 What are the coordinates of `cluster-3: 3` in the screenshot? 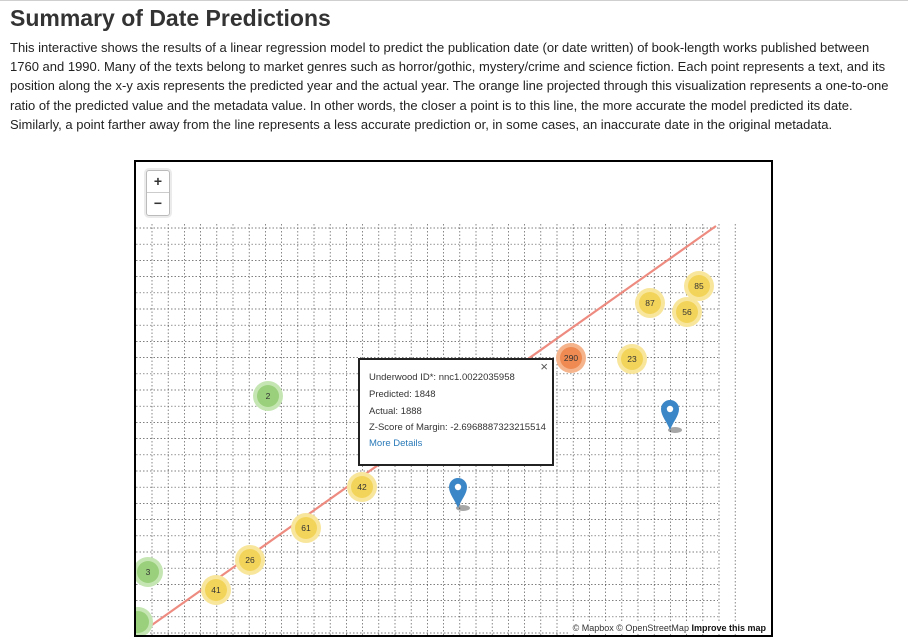 It's located at (149, 572).